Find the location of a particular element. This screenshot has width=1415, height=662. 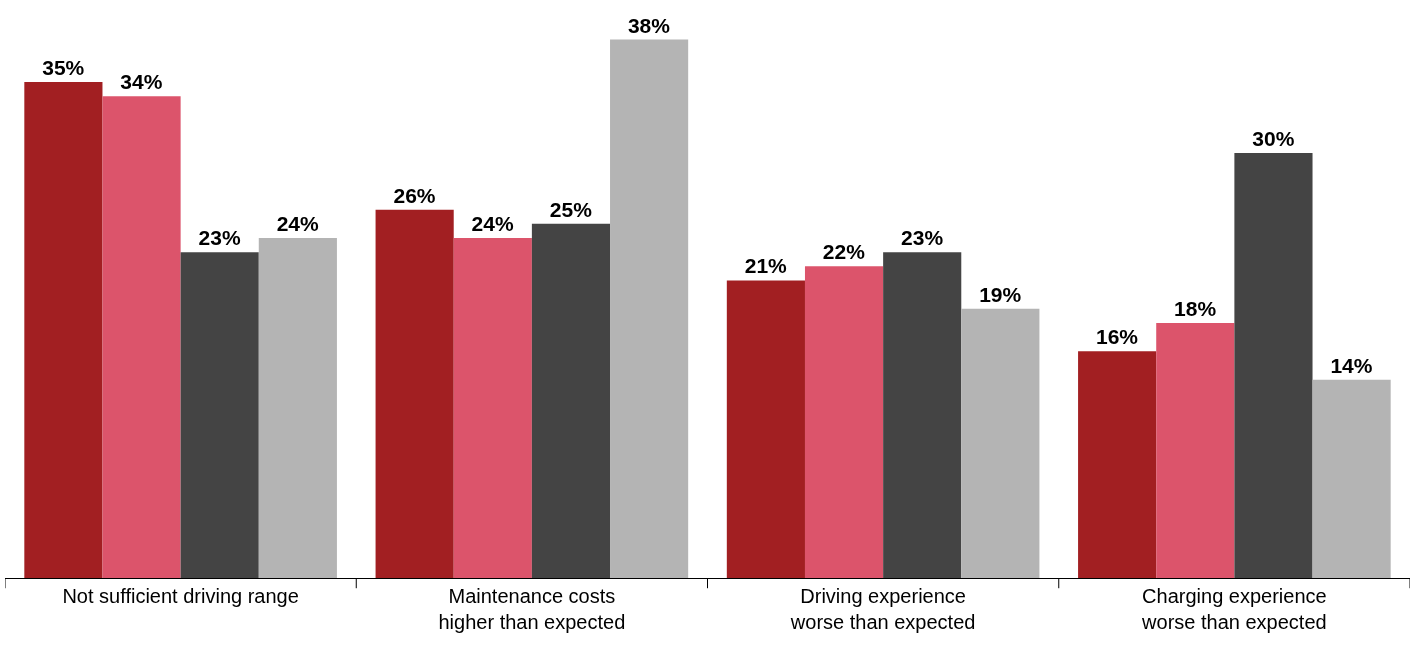

data-label: 18% is located at coordinates (1195, 308).